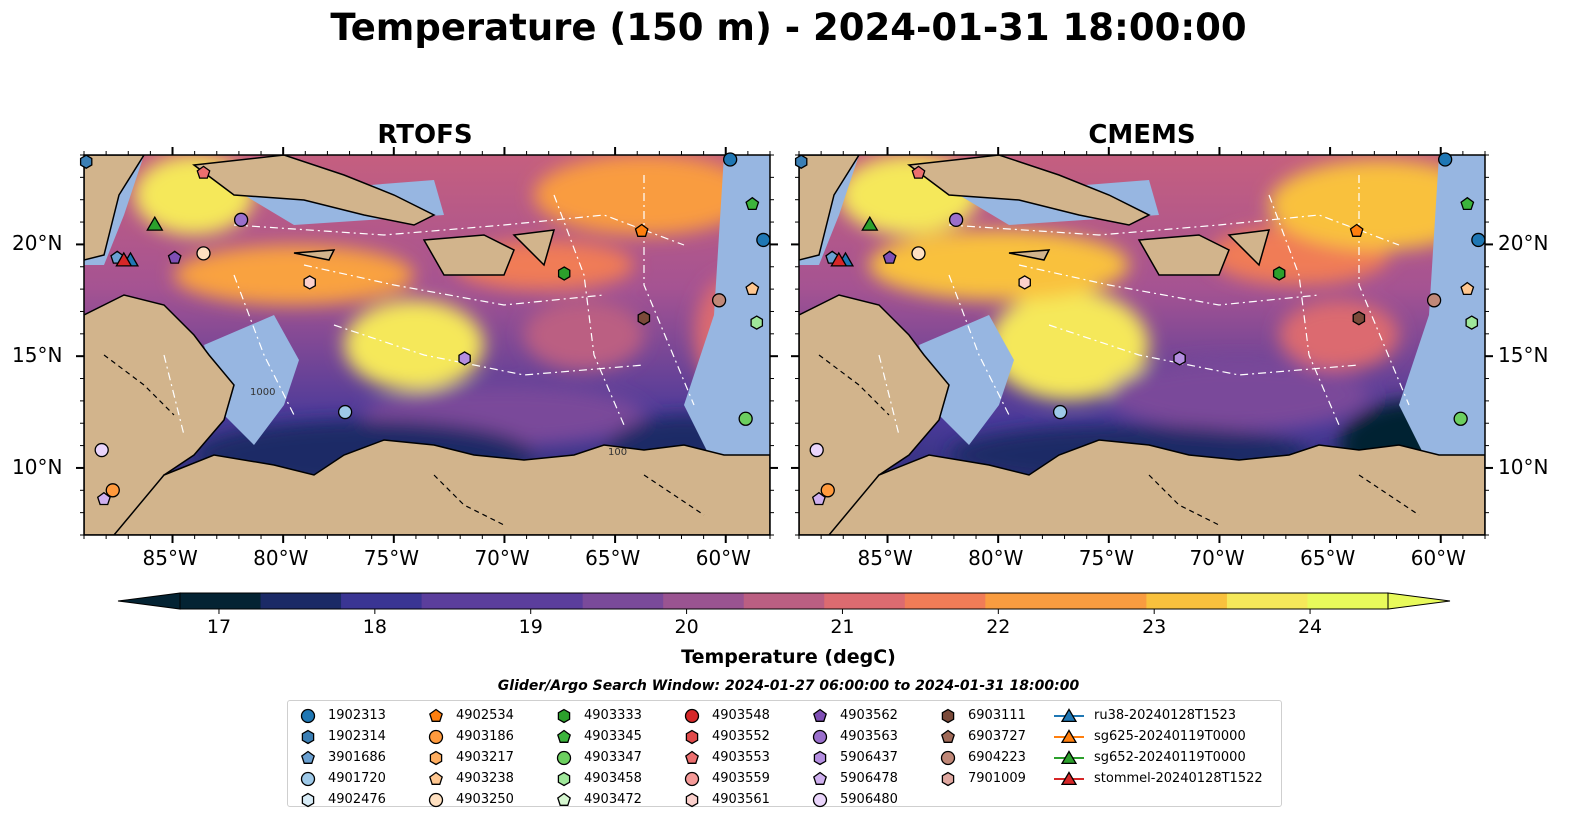  I want to click on legend-item: 4903548, so click(726, 715).